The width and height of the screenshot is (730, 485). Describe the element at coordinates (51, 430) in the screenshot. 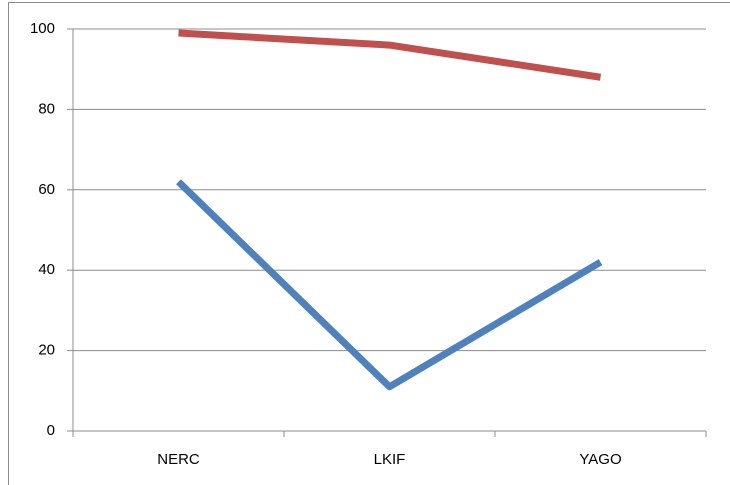

I see `y-tick-label: 0` at that location.